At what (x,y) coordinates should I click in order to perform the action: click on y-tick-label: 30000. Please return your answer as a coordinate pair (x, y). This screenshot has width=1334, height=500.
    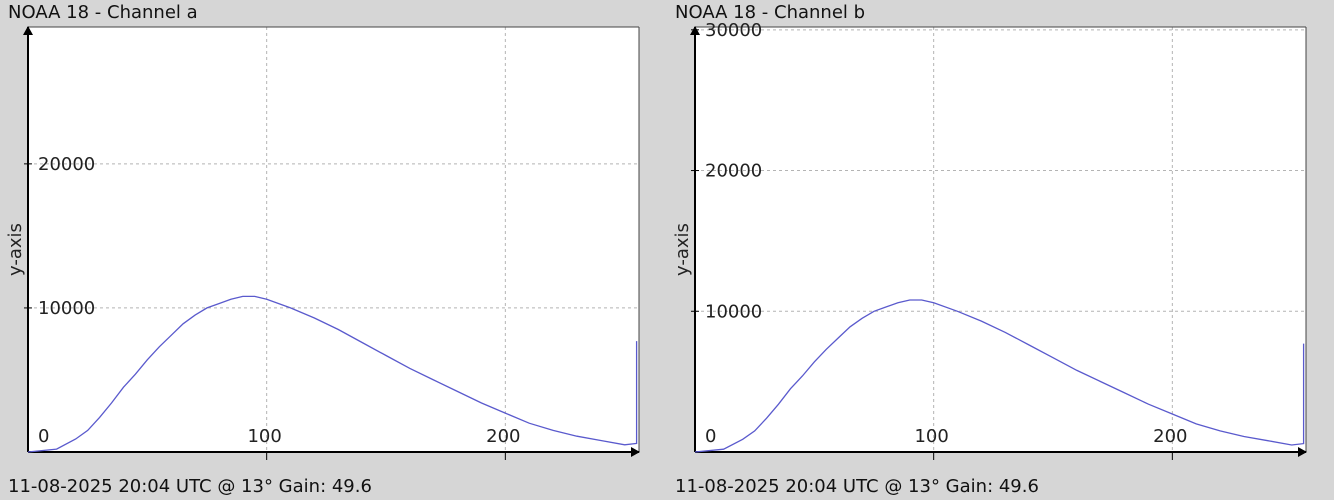
    Looking at the image, I should click on (733, 30).